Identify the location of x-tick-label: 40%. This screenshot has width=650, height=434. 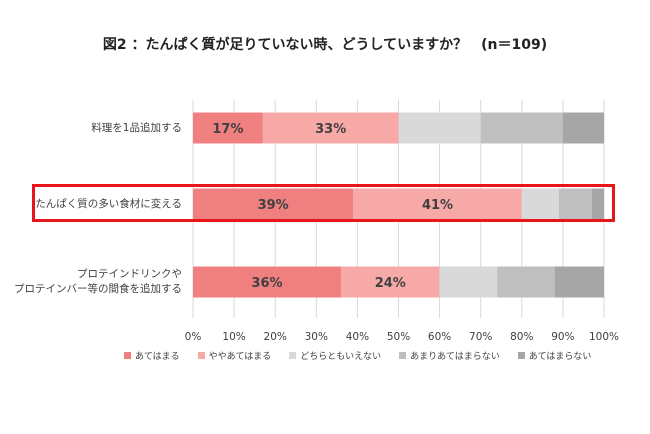
(357, 337).